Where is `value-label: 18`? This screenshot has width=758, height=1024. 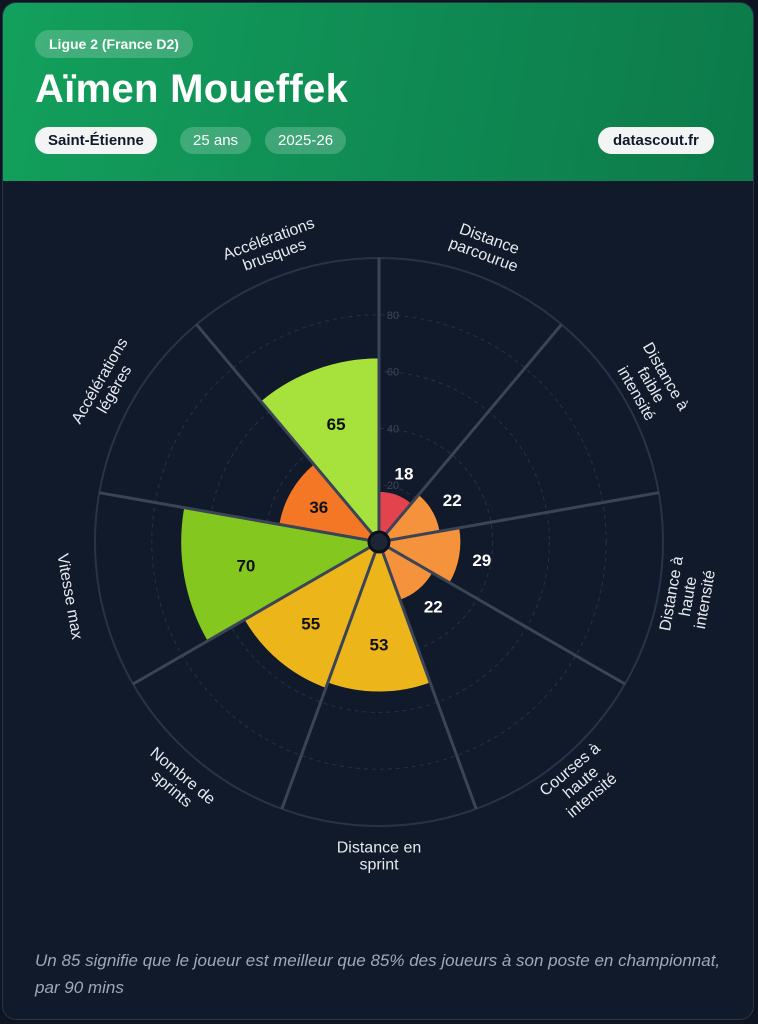
value-label: 18 is located at coordinates (404, 473).